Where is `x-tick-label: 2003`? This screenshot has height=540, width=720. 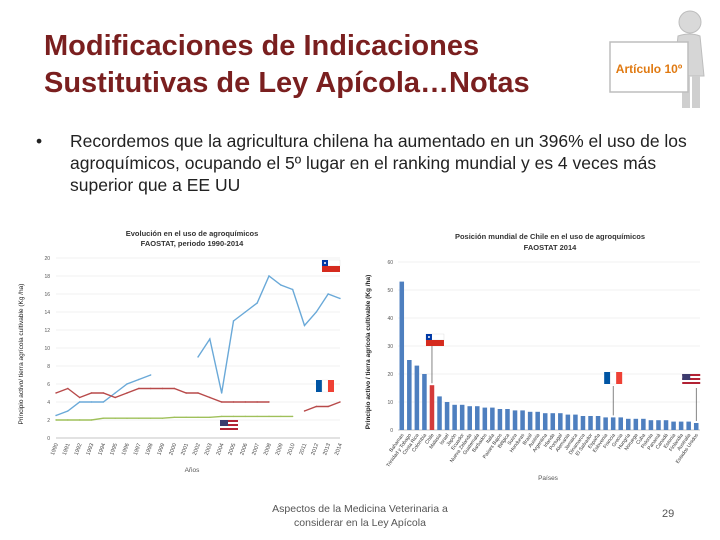 x-tick-label: 2003 is located at coordinates (209, 450).